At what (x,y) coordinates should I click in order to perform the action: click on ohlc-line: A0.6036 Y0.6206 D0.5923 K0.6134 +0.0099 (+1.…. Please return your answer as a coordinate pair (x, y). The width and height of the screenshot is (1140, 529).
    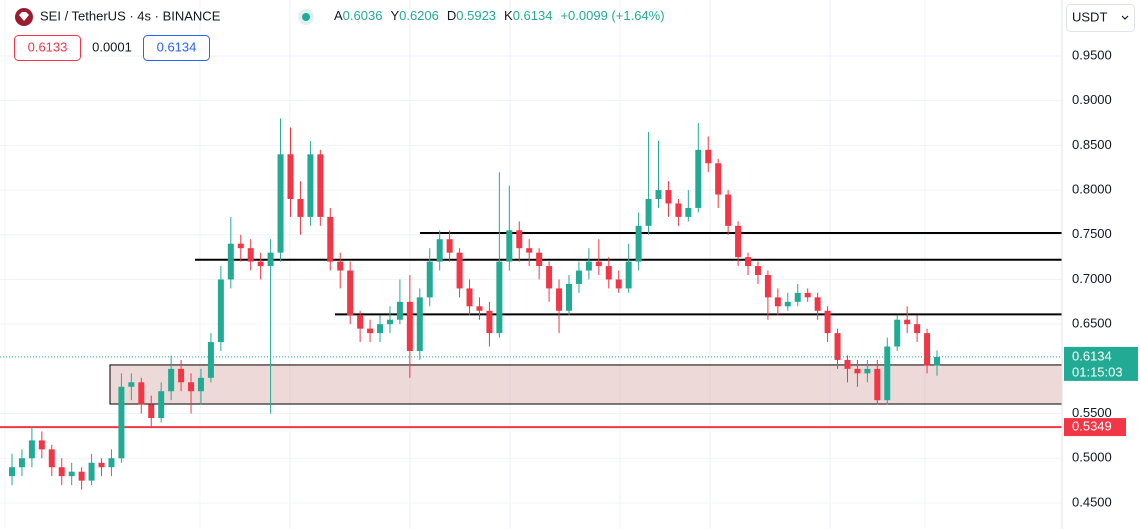
    Looking at the image, I should click on (499, 15).